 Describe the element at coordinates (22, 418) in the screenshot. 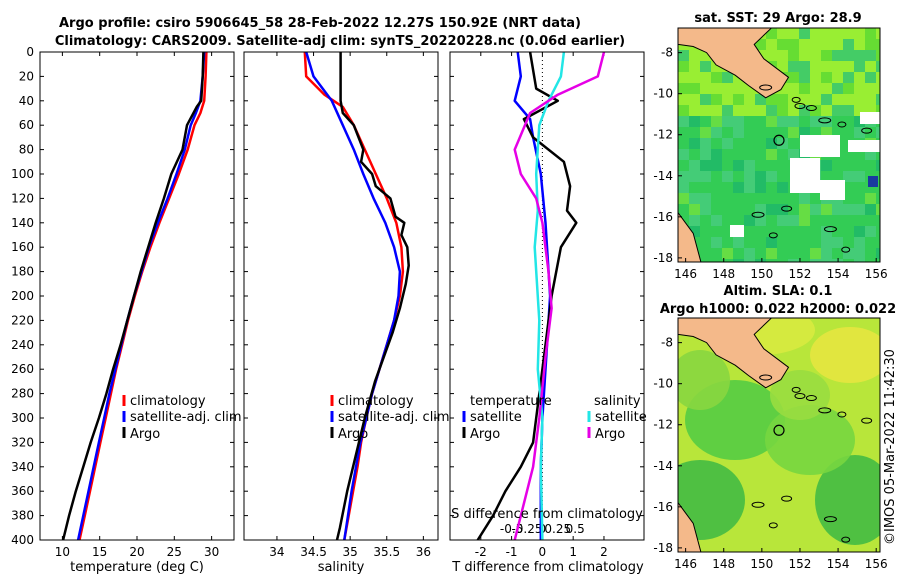

I see `y-tick-label: 300` at that location.